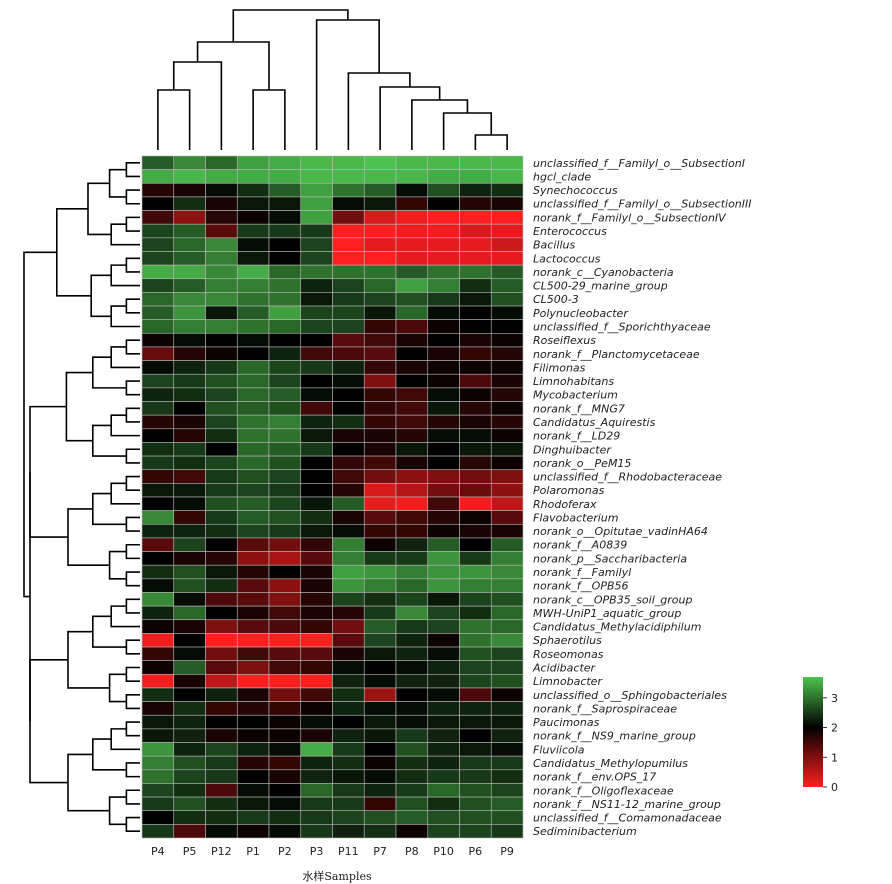 This screenshot has width=892, height=884. What do you see at coordinates (834, 728) in the screenshot?
I see `legend-tick-label: 2` at bounding box center [834, 728].